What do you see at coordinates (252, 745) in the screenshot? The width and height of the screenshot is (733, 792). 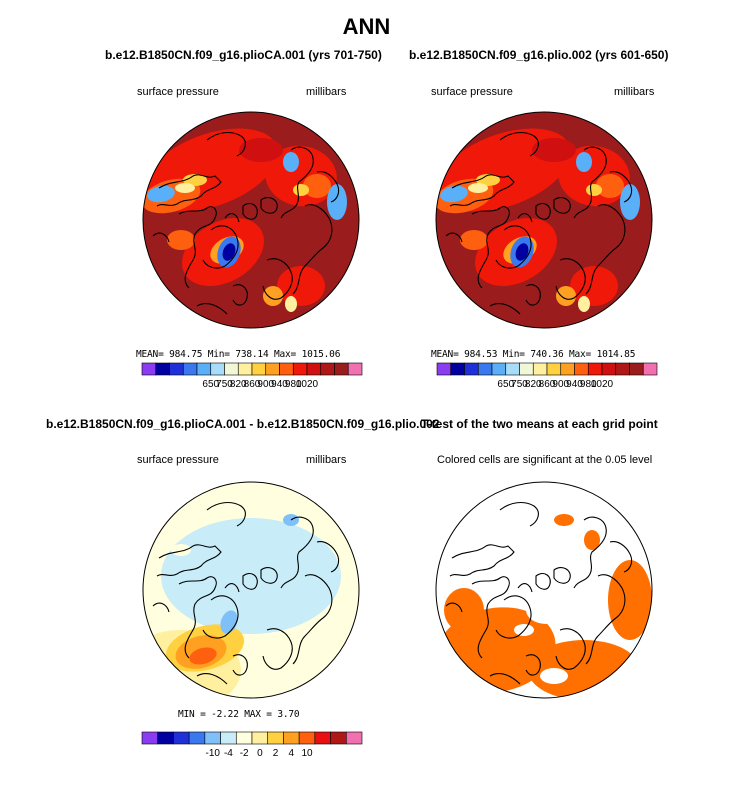 I see `panel3-colorbar: -10 -4 -2 0 2 4 10` at bounding box center [252, 745].